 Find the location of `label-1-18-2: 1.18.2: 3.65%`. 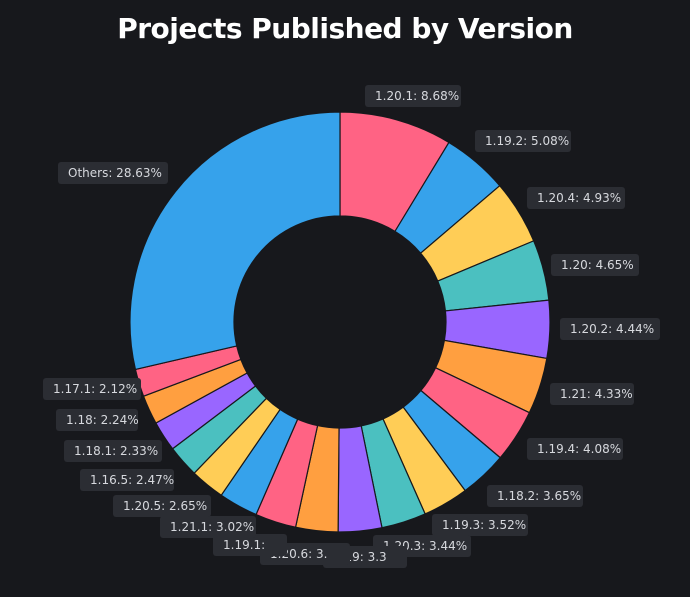

label-1-18-2: 1.18.2: 3.65% is located at coordinates (535, 496).